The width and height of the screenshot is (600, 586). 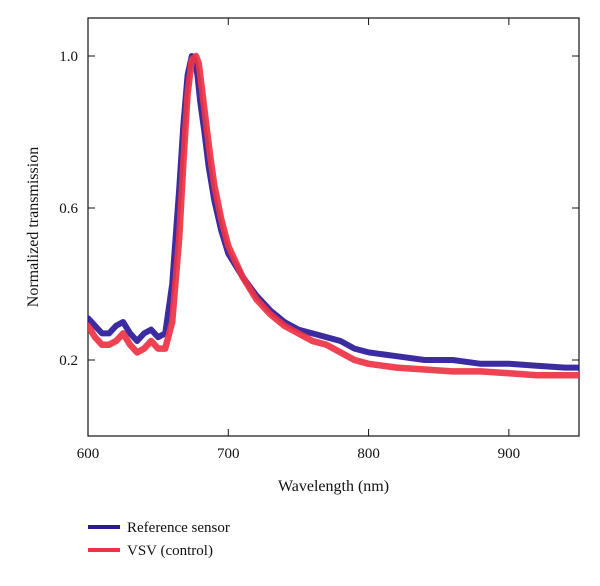 I want to click on x-tick-label: 800, so click(x=368, y=454).